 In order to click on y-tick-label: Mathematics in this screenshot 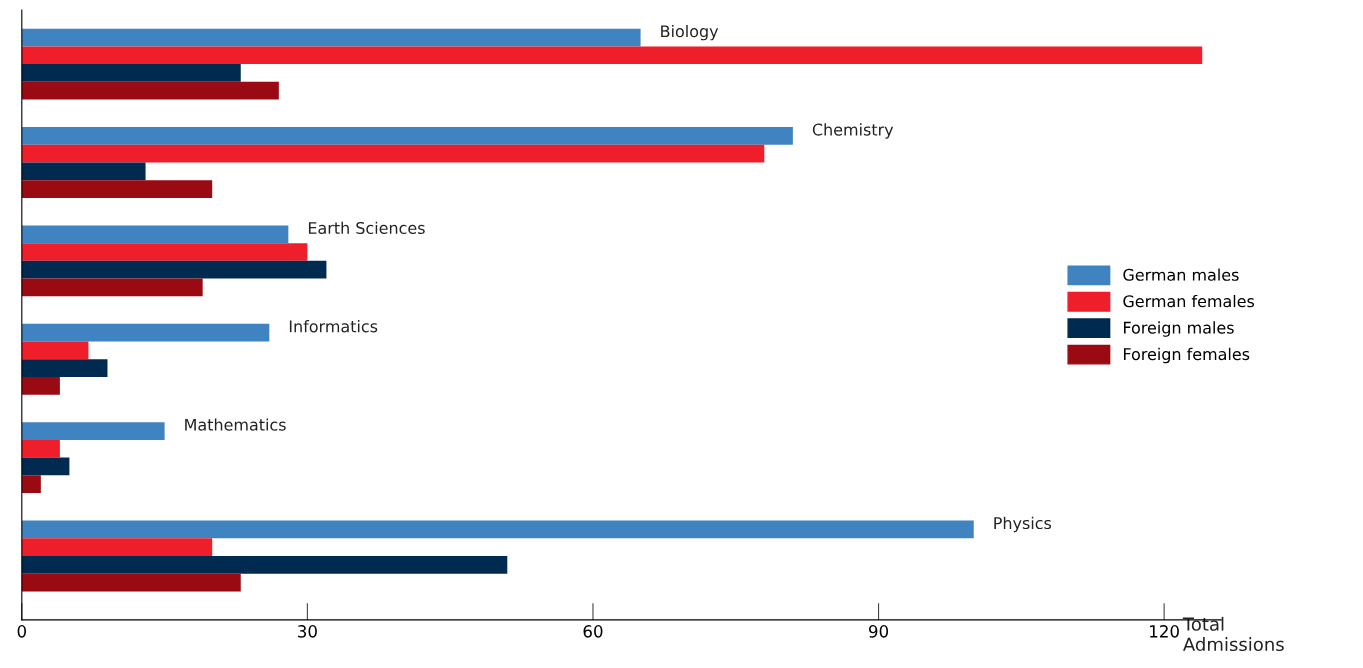, I will do `click(235, 424)`.